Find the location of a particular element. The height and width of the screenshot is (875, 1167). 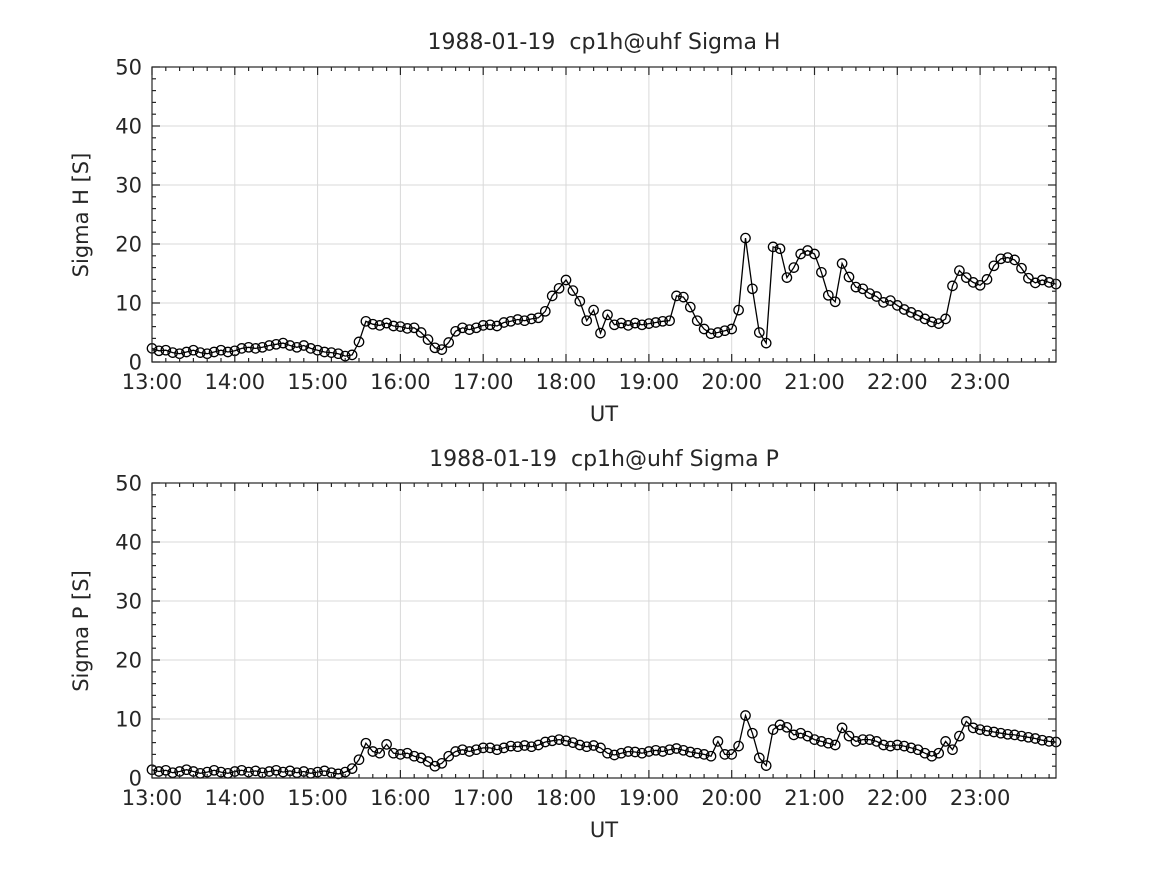

y-tick-label: 40 is located at coordinates (128, 543).